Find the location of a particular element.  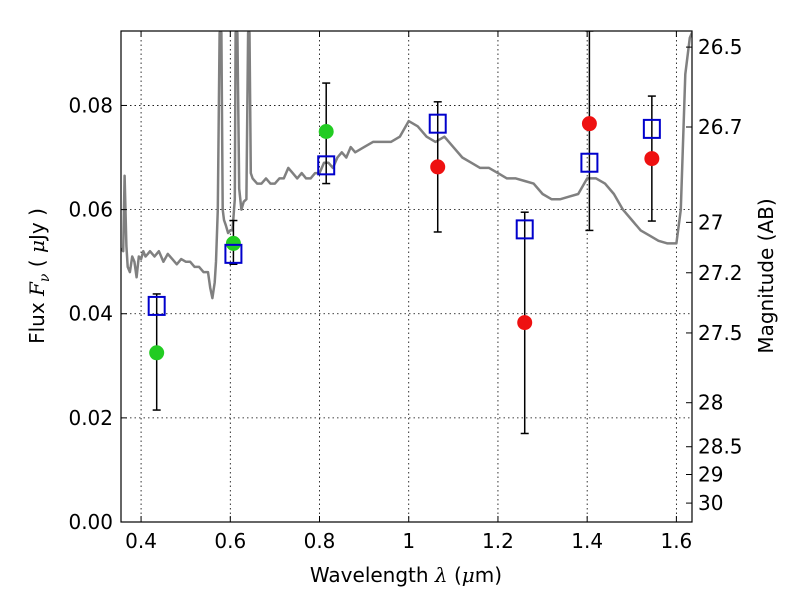

y-axis-title-nu: ν is located at coordinates (45, 277).